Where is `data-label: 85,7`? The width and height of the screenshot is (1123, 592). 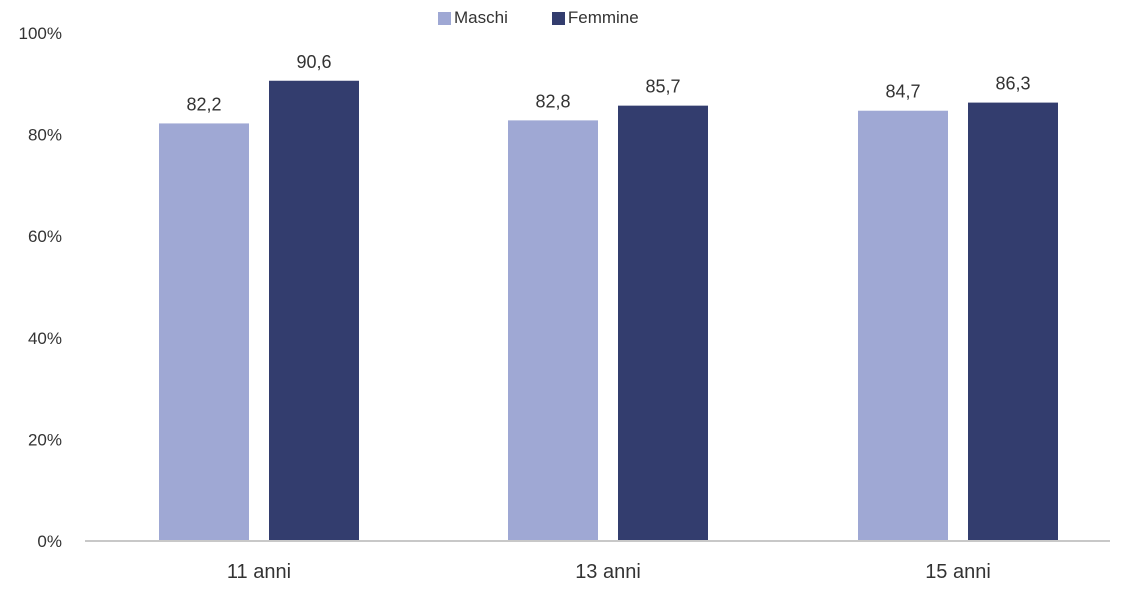
data-label: 85,7 is located at coordinates (662, 87).